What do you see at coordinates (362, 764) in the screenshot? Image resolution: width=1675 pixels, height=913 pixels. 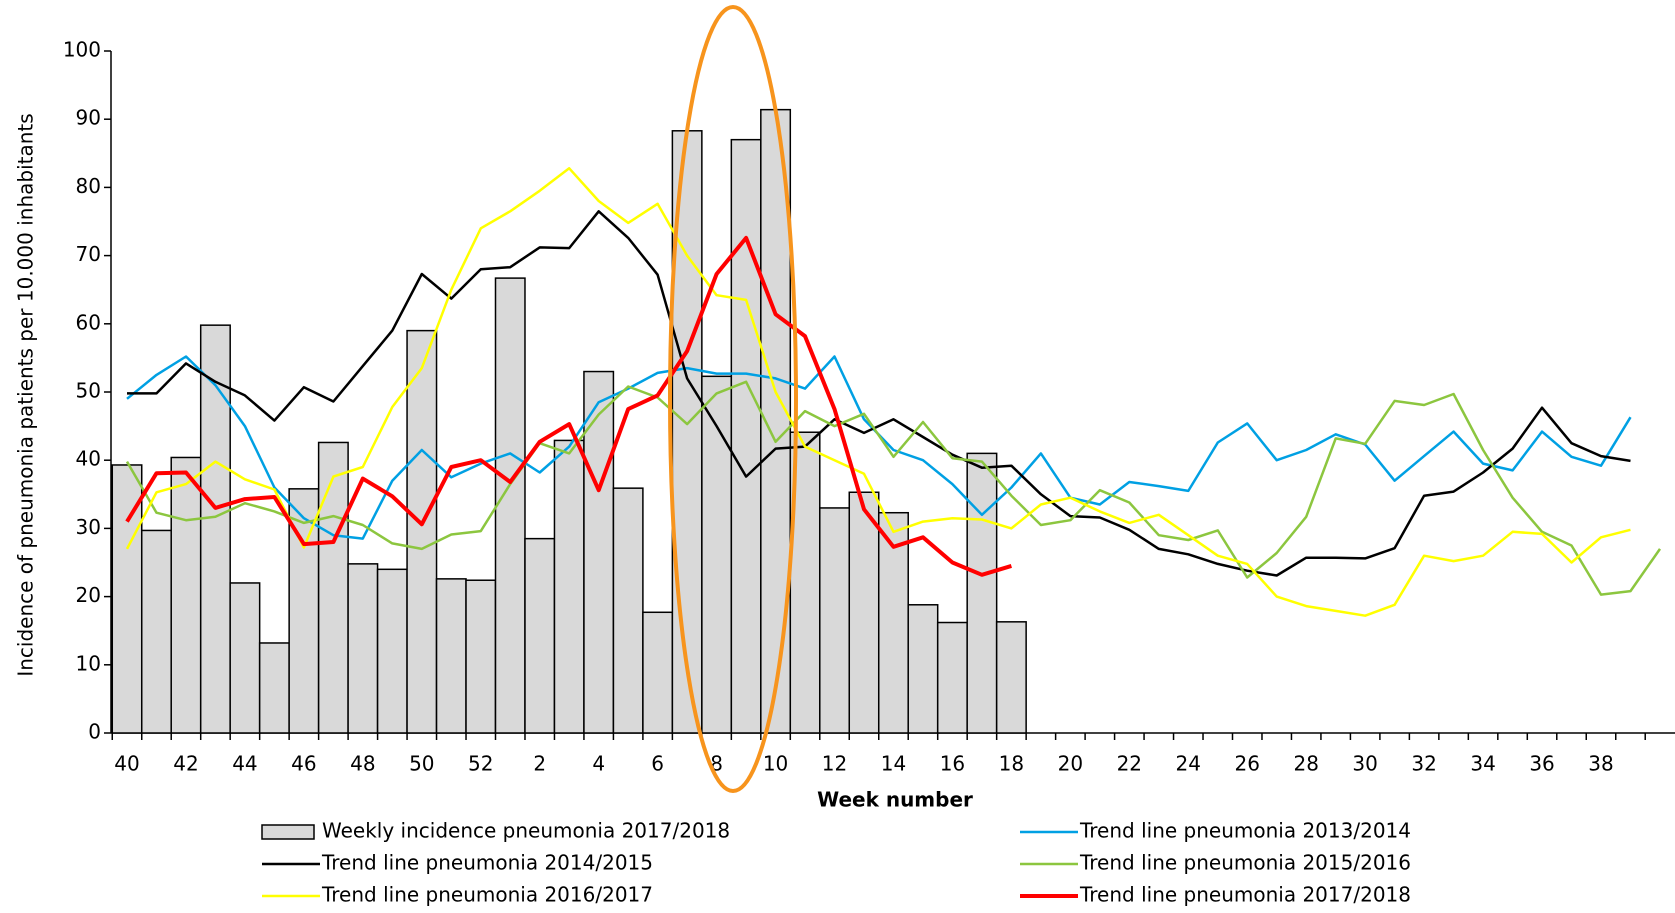 I see `x-tick-label: 48` at bounding box center [362, 764].